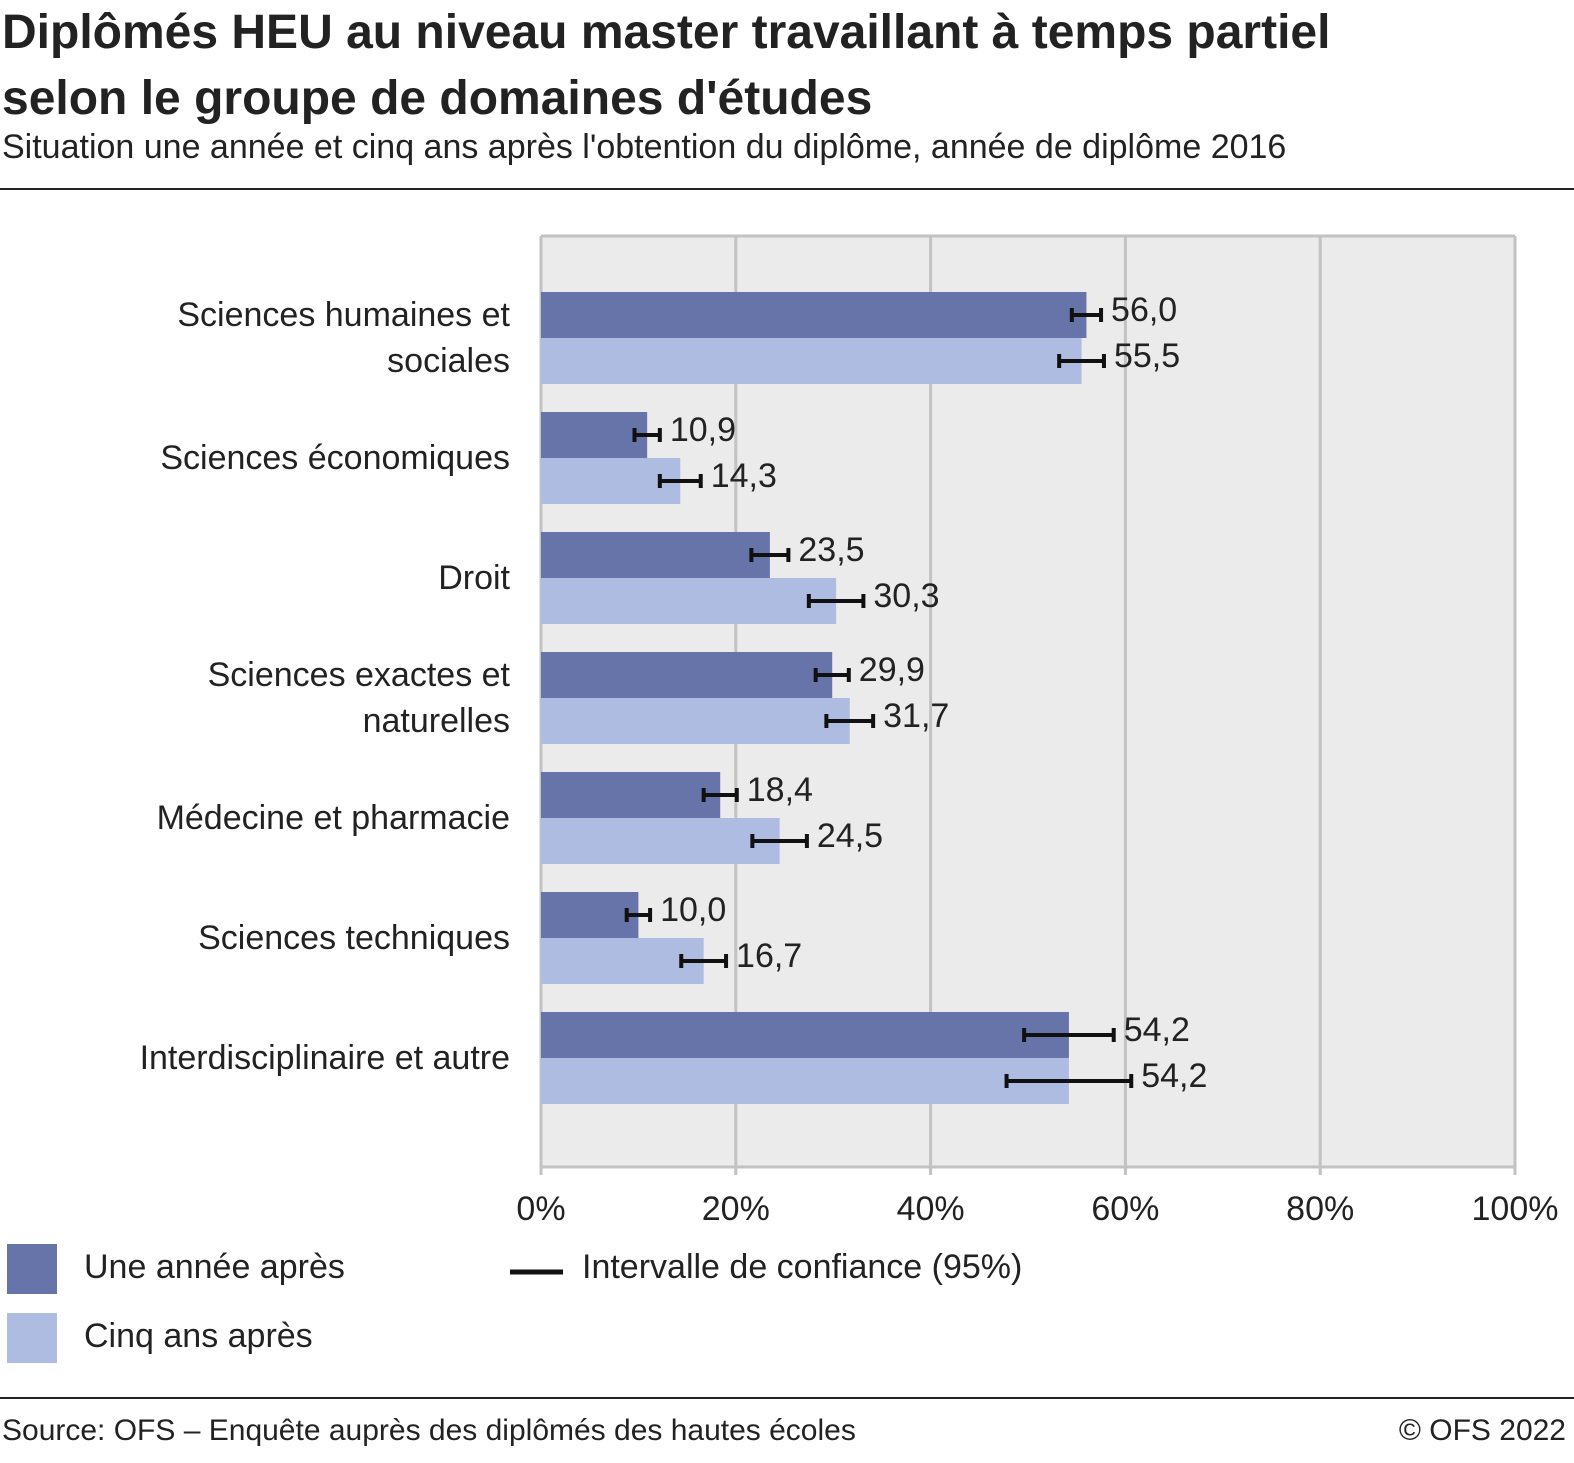 This screenshot has width=1574, height=1463. What do you see at coordinates (358, 698) in the screenshot?
I see `y-tick-label: Sciences exactes et naturelles` at bounding box center [358, 698].